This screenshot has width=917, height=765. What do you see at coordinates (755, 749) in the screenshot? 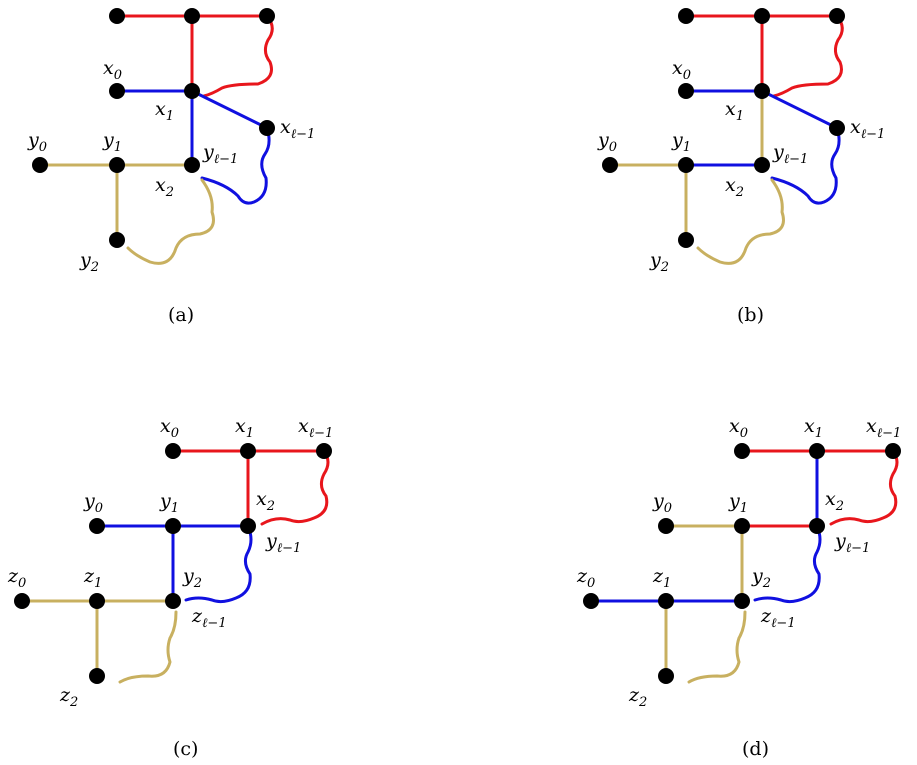
I see `caption-d: (d)` at bounding box center [755, 749].